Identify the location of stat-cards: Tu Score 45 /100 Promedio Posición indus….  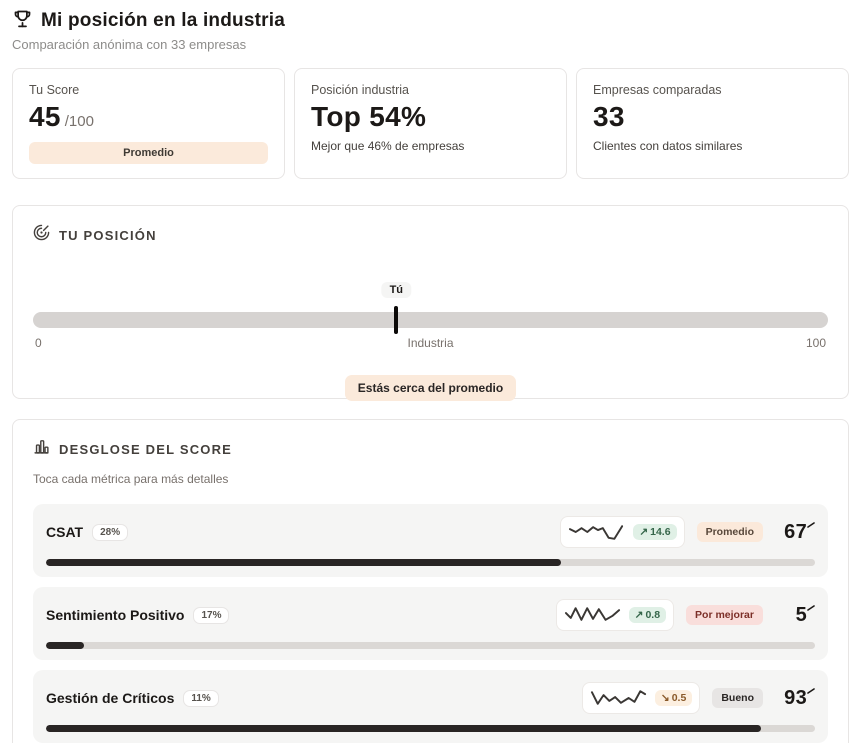
(430, 123).